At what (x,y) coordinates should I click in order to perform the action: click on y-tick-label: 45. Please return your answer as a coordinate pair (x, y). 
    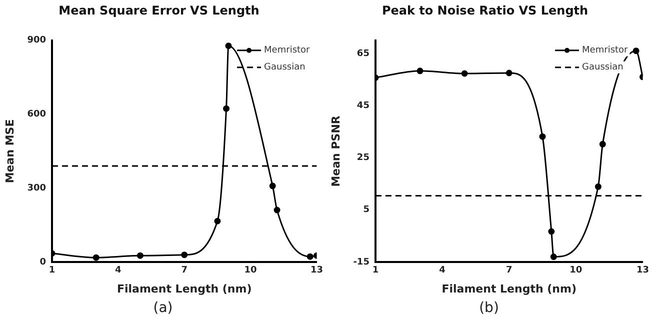
    Looking at the image, I should click on (363, 105).